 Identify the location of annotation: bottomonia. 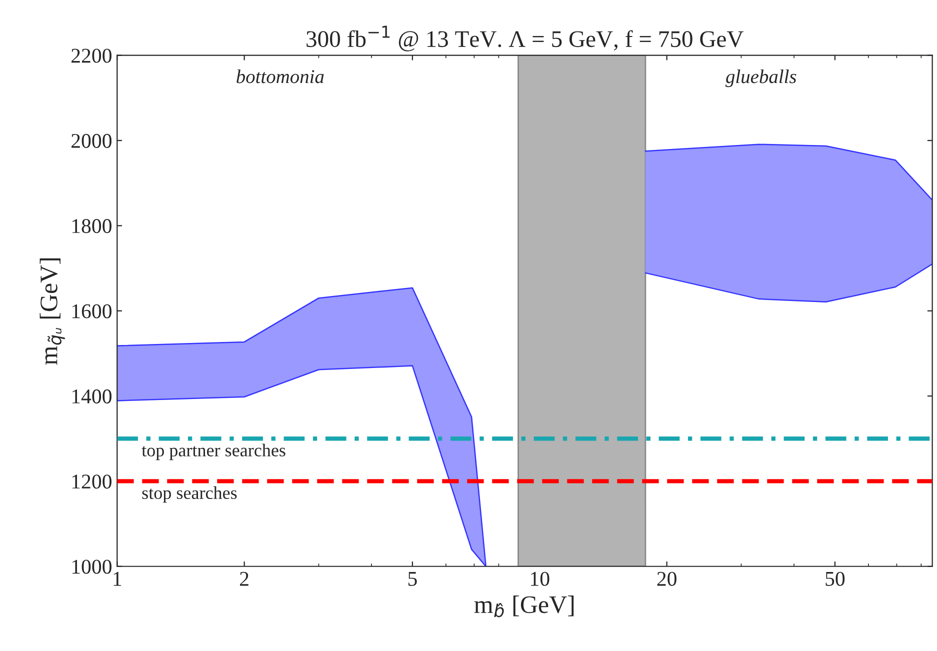
(280, 77).